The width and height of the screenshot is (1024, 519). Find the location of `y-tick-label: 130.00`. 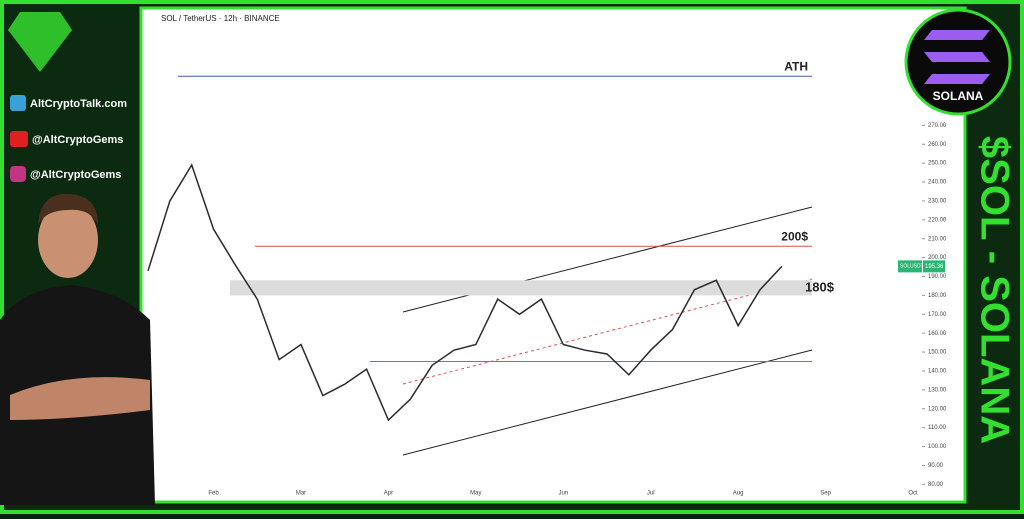

y-tick-label: 130.00 is located at coordinates (937, 390).